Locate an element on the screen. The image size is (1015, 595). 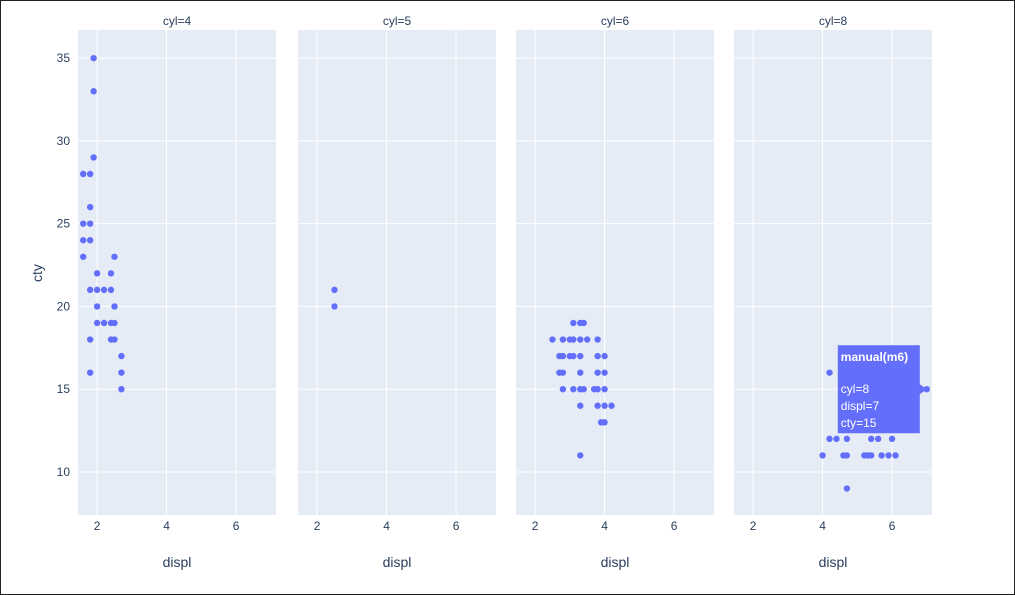
facet-title: cyl=4 is located at coordinates (177, 21).